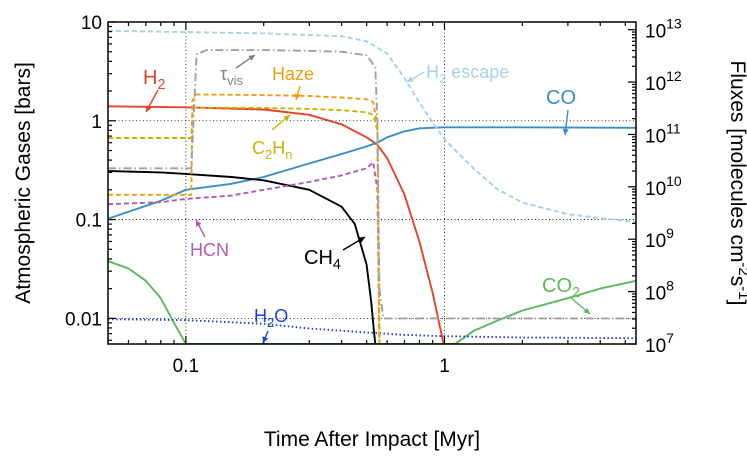  Describe the element at coordinates (663, 133) in the screenshot. I see `y-right-tick-label: 10¹¹` at that location.